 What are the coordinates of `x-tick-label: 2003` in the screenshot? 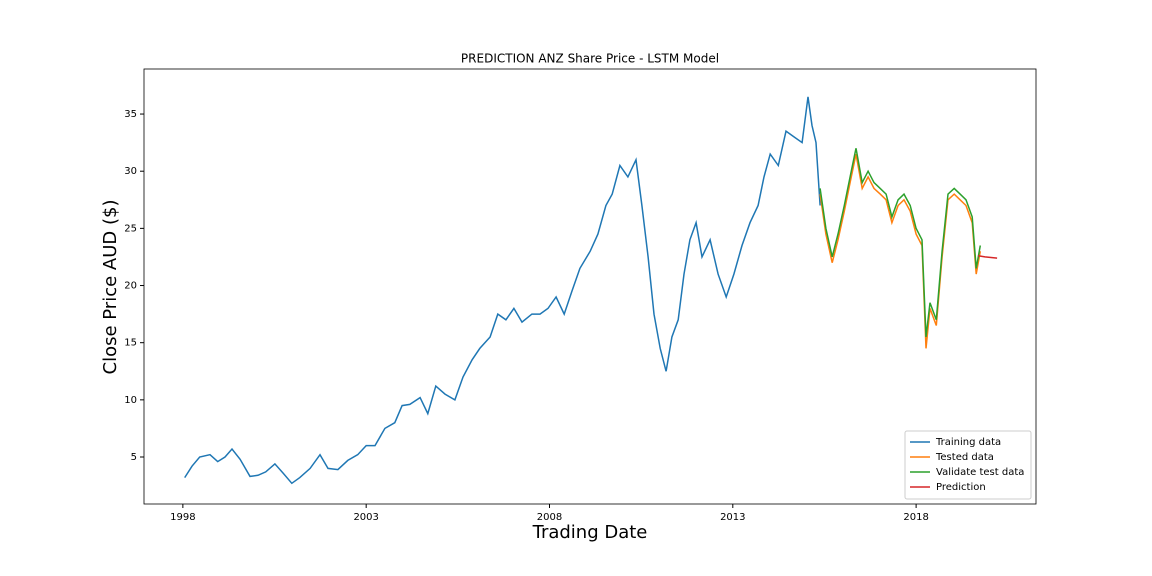 It's located at (365, 517).